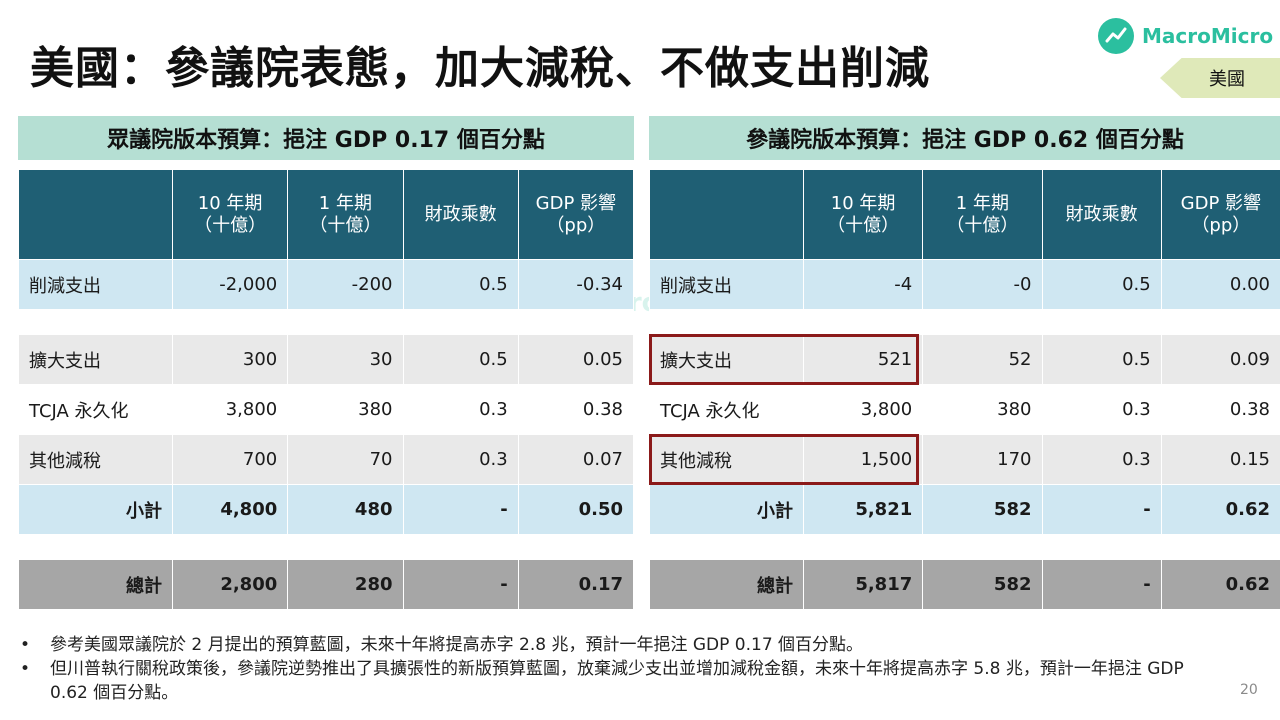 The width and height of the screenshot is (1280, 720). What do you see at coordinates (1249, 690) in the screenshot?
I see `page-number: 20` at bounding box center [1249, 690].